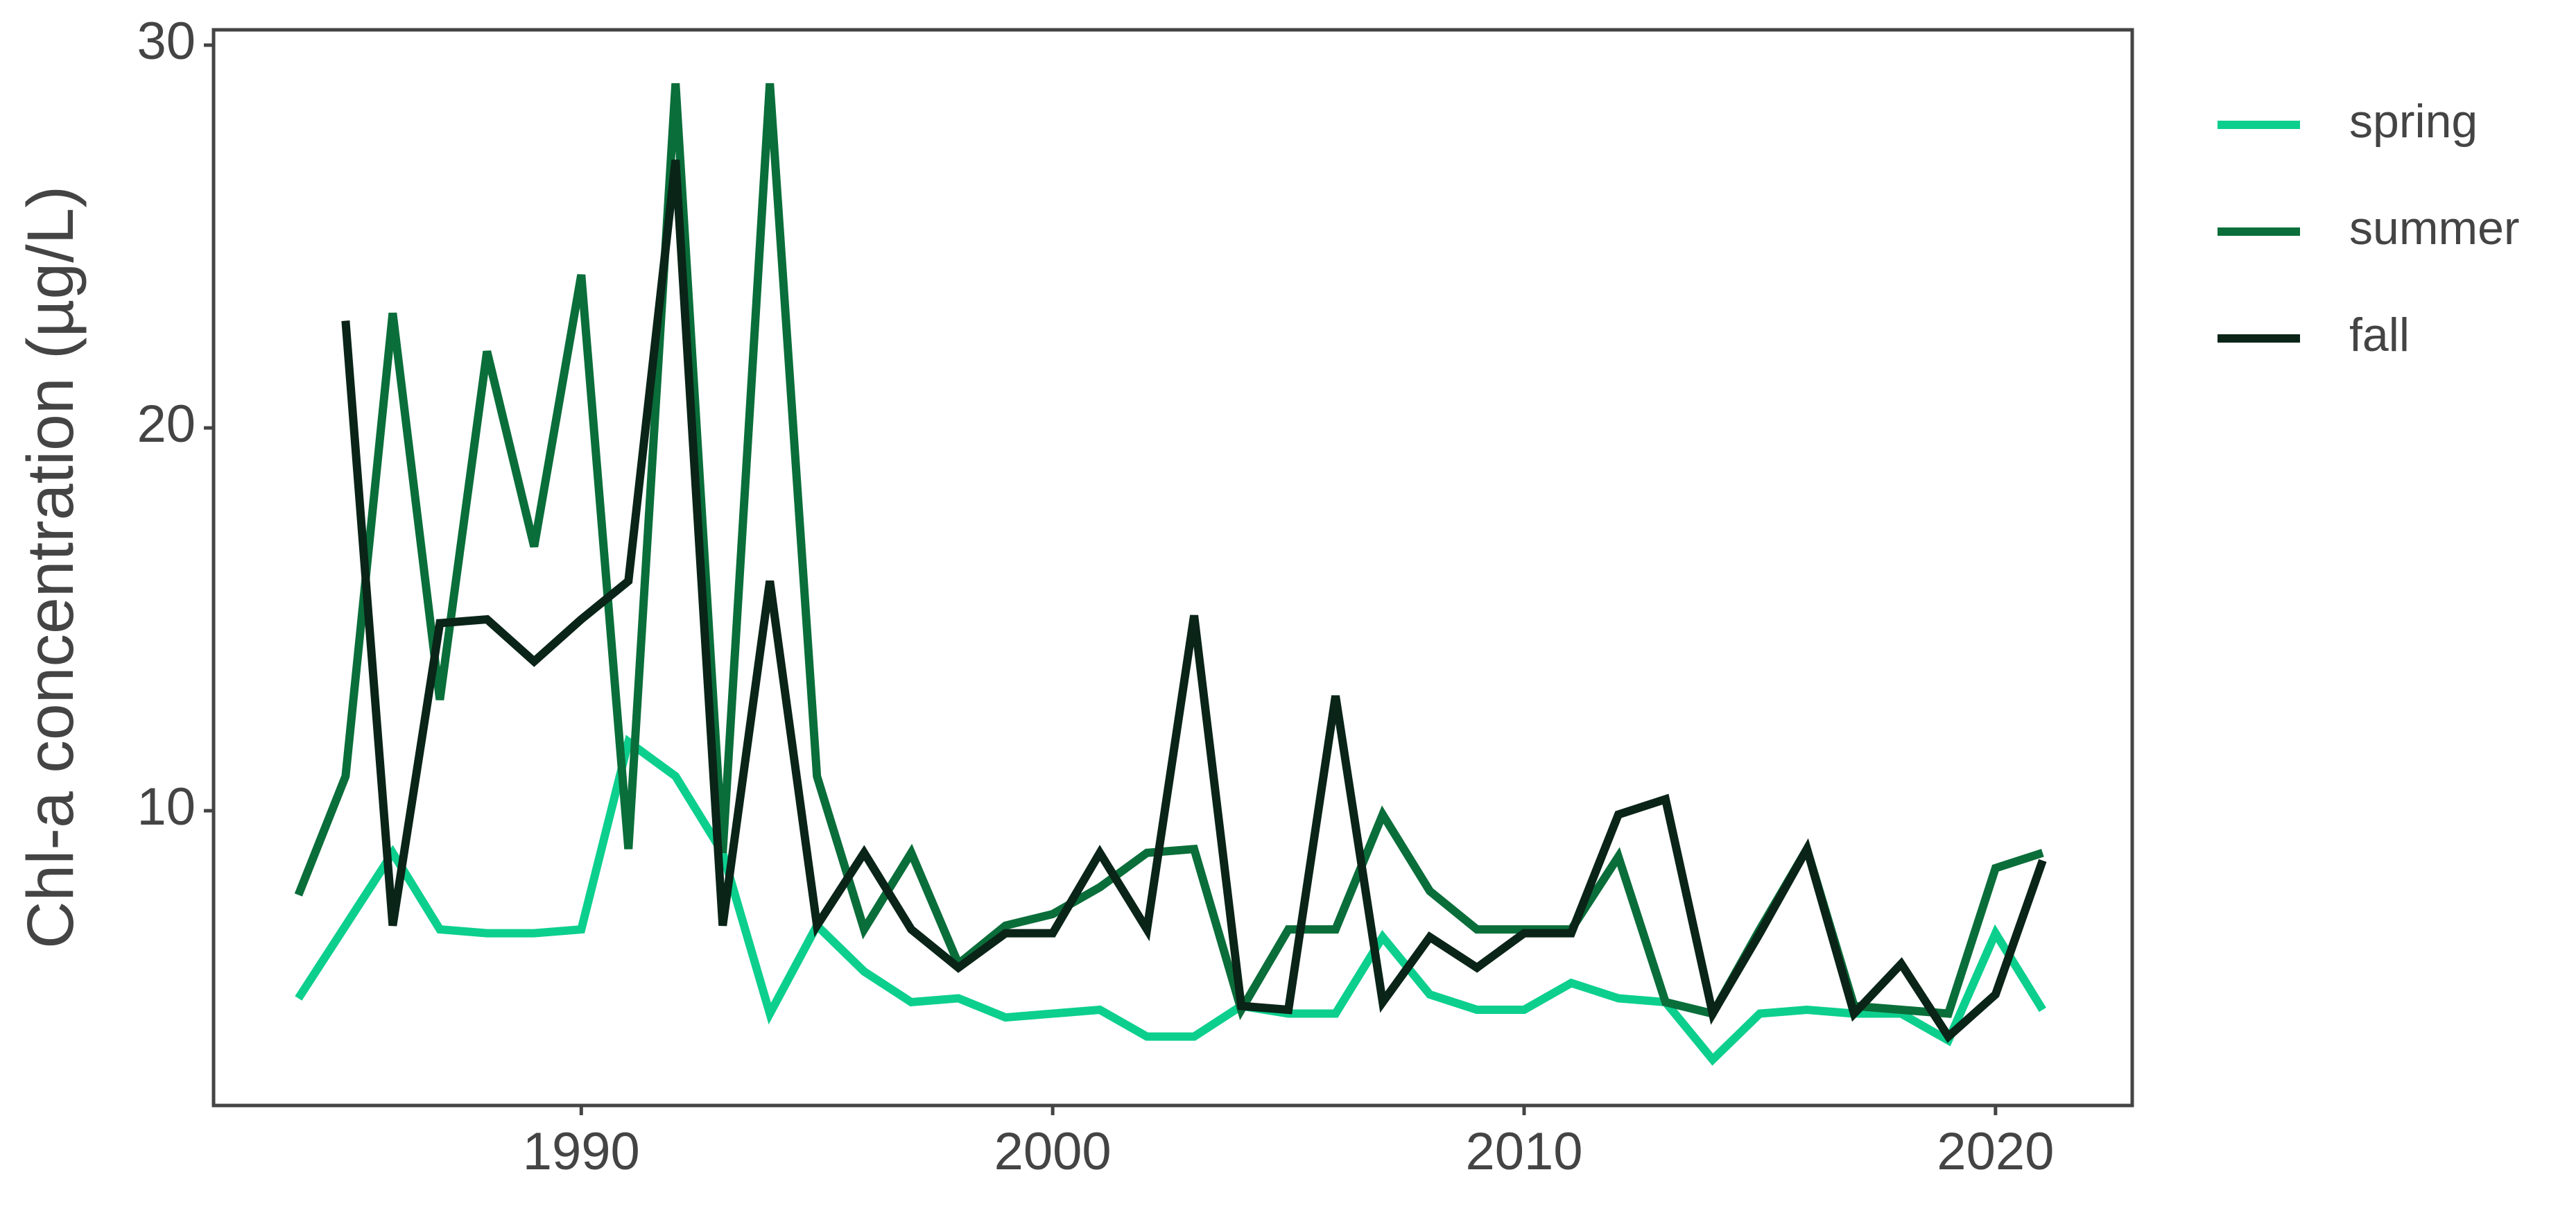  What do you see at coordinates (1523, 1151) in the screenshot?
I see `x-tick-label: 2010` at bounding box center [1523, 1151].